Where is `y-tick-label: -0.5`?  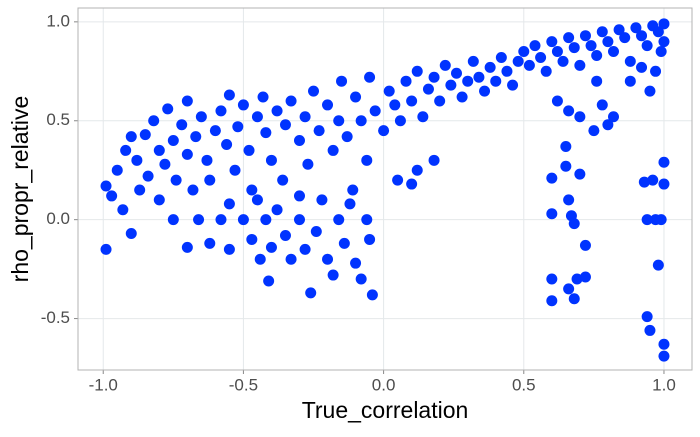
y-tick-label: -0.5 is located at coordinates (55, 317).